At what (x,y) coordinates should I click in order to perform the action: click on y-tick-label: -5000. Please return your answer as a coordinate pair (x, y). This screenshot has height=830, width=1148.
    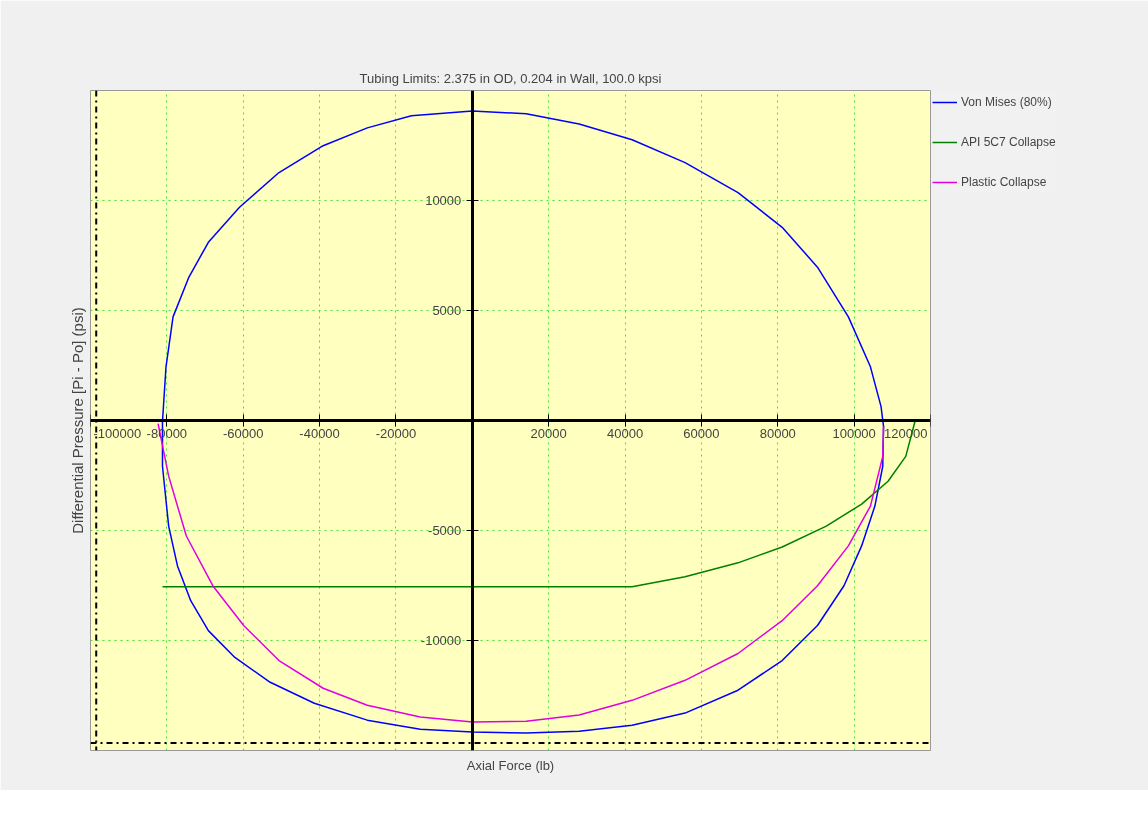
    Looking at the image, I should click on (445, 530).